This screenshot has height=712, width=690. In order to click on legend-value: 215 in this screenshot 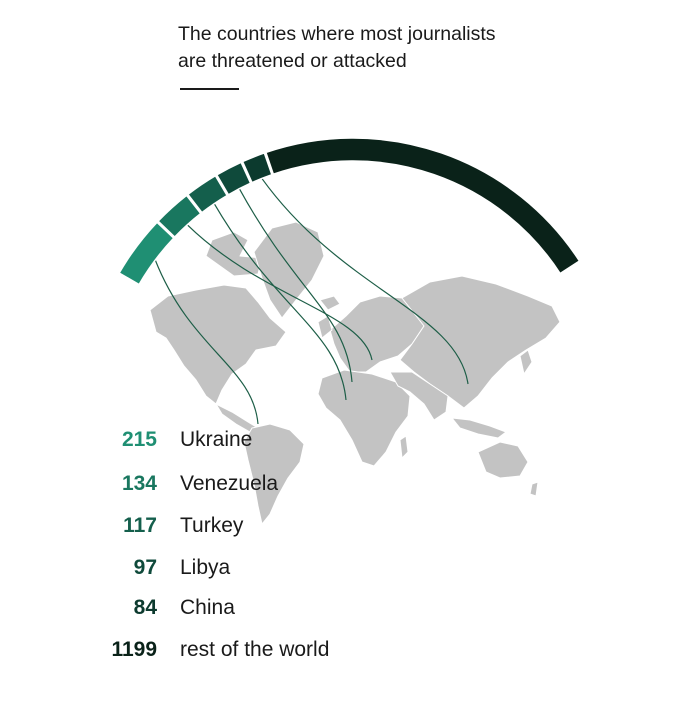, I will do `click(139, 439)`.